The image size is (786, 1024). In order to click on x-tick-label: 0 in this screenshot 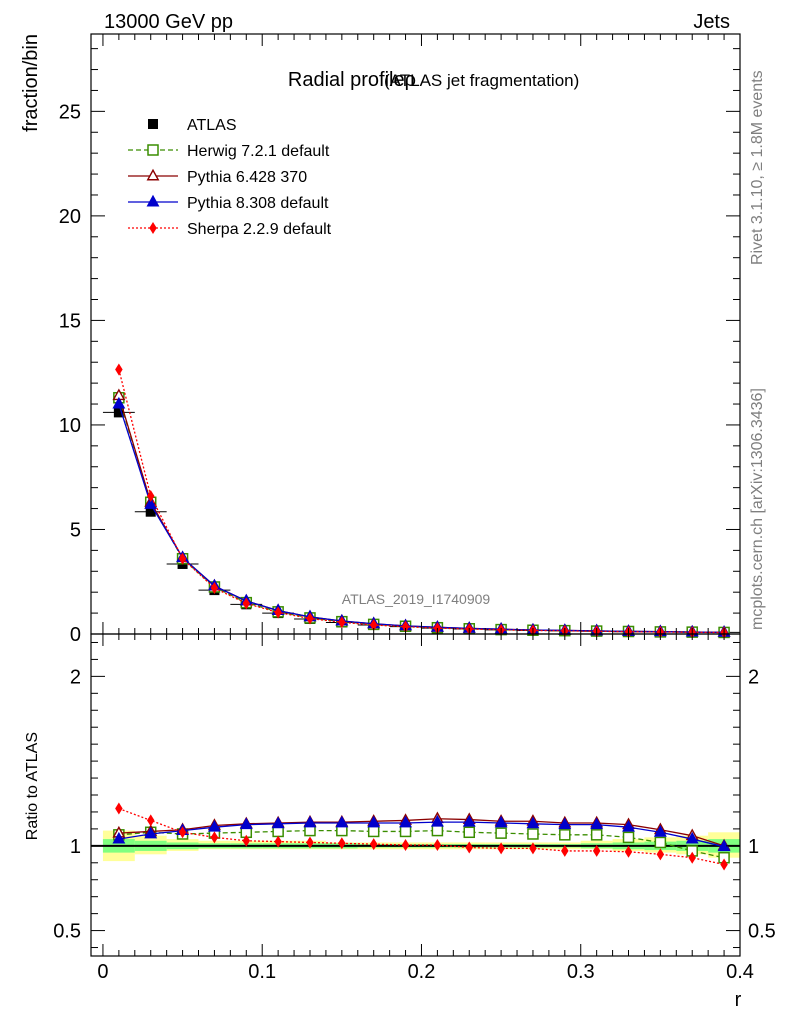, I will do `click(102, 972)`.